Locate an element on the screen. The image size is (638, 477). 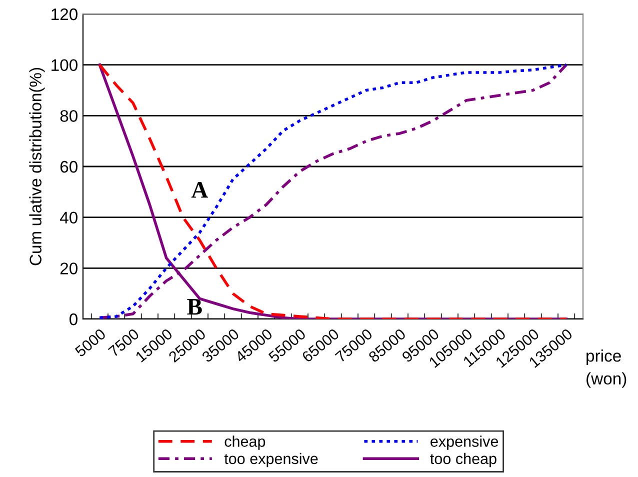
y-tick-label: 20 is located at coordinates (69, 268).